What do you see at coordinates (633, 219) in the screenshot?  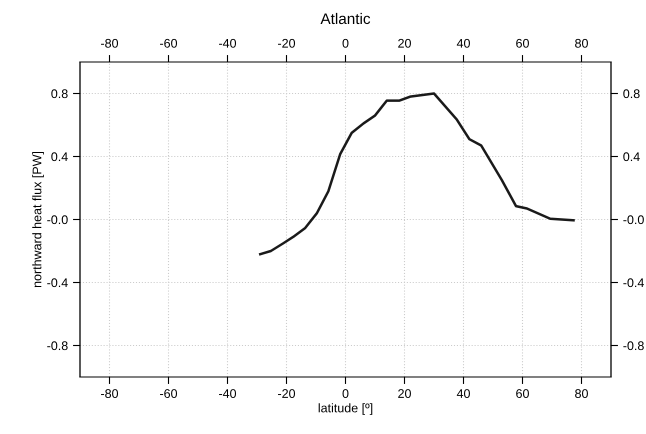 I see `y2-tick-label: -0.0` at bounding box center [633, 219].